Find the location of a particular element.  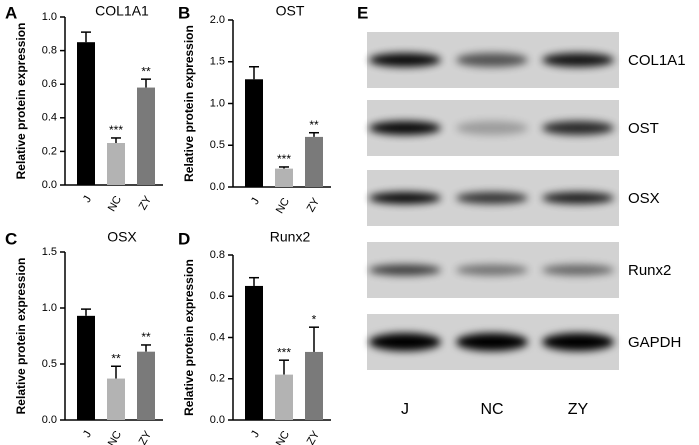

panel-letter: A is located at coordinates (11, 12).